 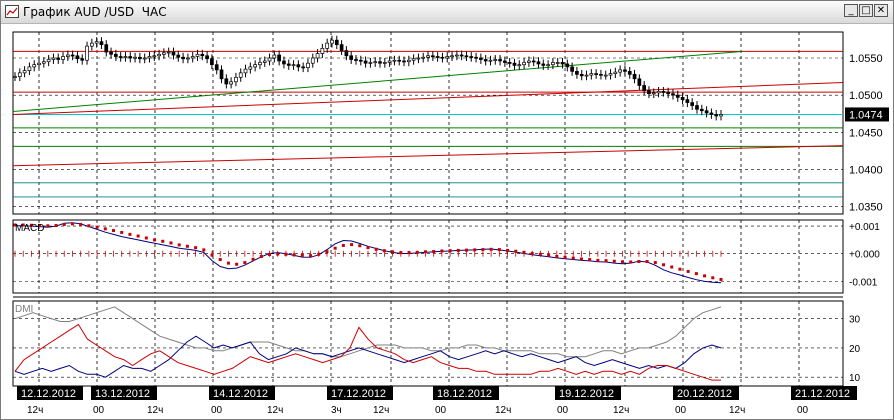 What do you see at coordinates (428, 98) in the screenshot?
I see `trend-line-red` at bounding box center [428, 98].